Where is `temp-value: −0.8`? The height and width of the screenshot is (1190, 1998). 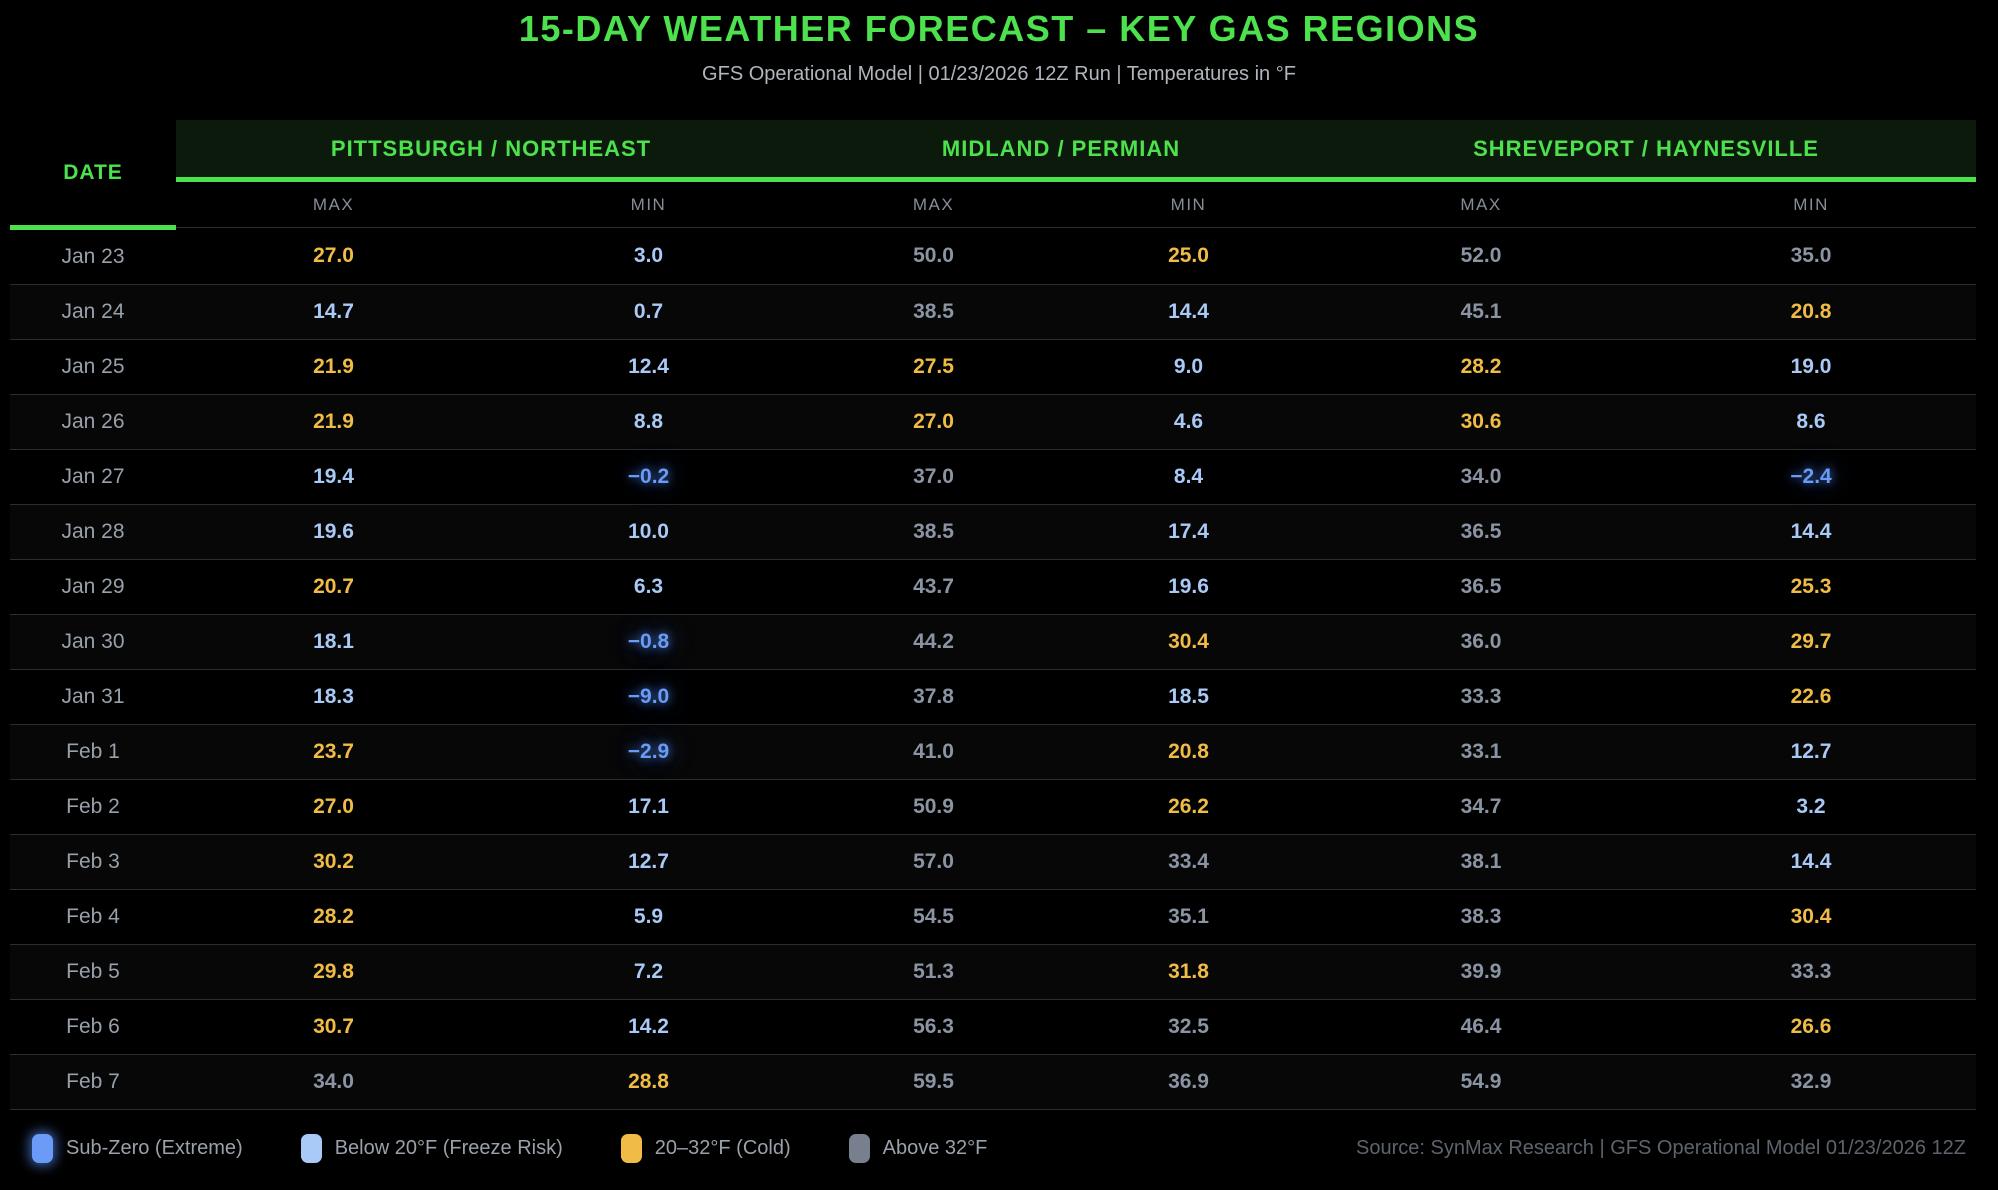 temp-value: −0.8 is located at coordinates (648, 641).